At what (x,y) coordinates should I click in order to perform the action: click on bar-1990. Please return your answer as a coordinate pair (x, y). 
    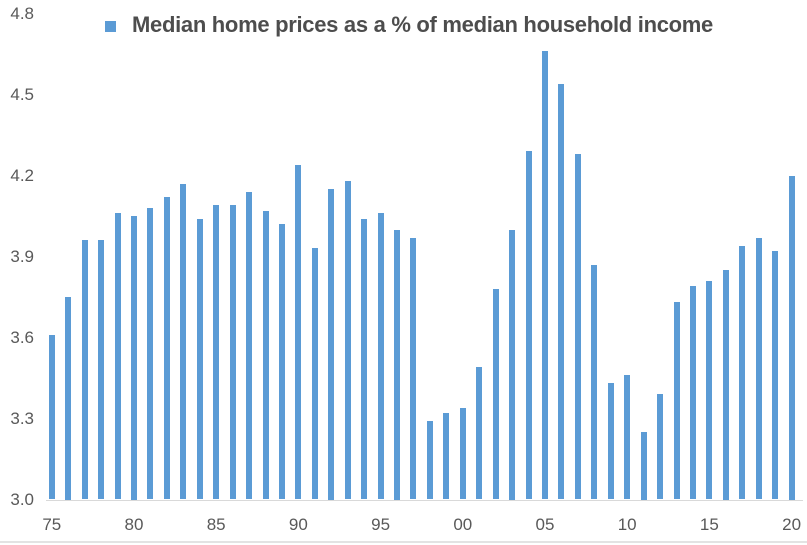
    Looking at the image, I should click on (298, 332).